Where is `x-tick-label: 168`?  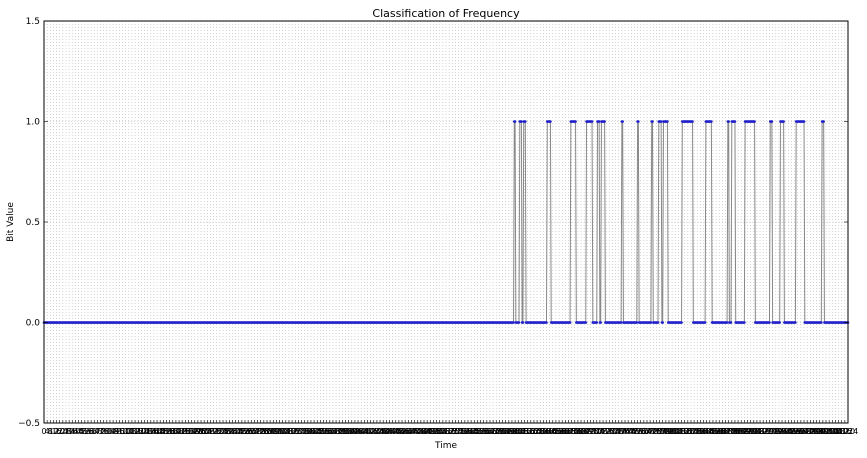 x-tick-label: 168 is located at coordinates (175, 431).